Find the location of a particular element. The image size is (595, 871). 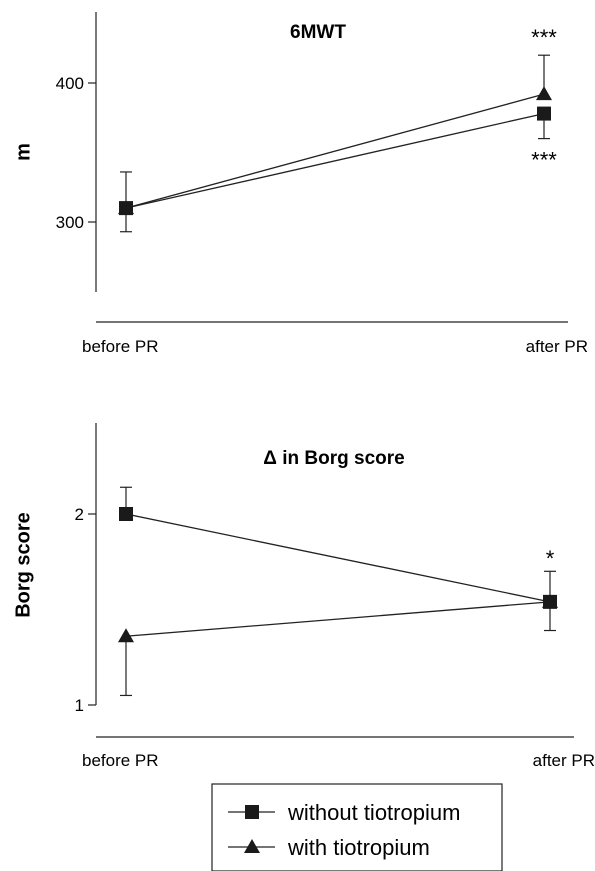

y-axis-label: m is located at coordinates (23, 152).